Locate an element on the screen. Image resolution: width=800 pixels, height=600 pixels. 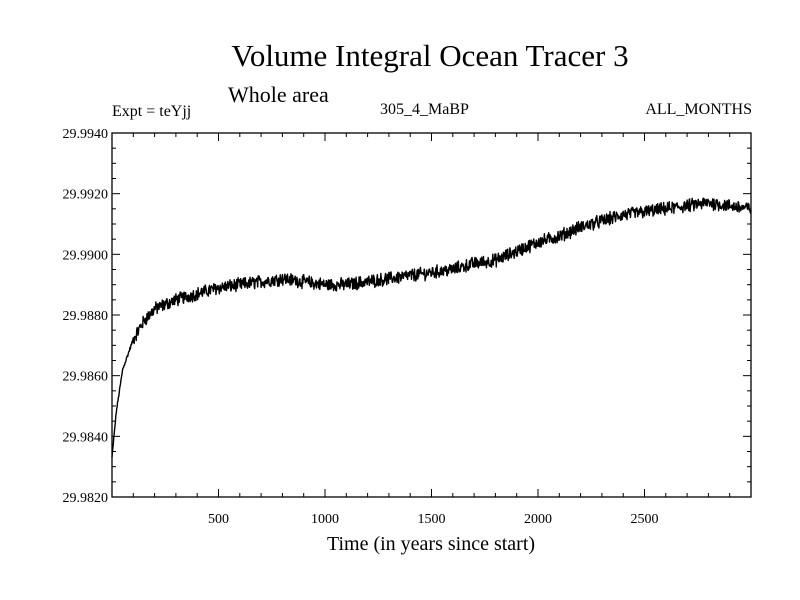
y-tick-label: 29.9840 is located at coordinates (86, 437).